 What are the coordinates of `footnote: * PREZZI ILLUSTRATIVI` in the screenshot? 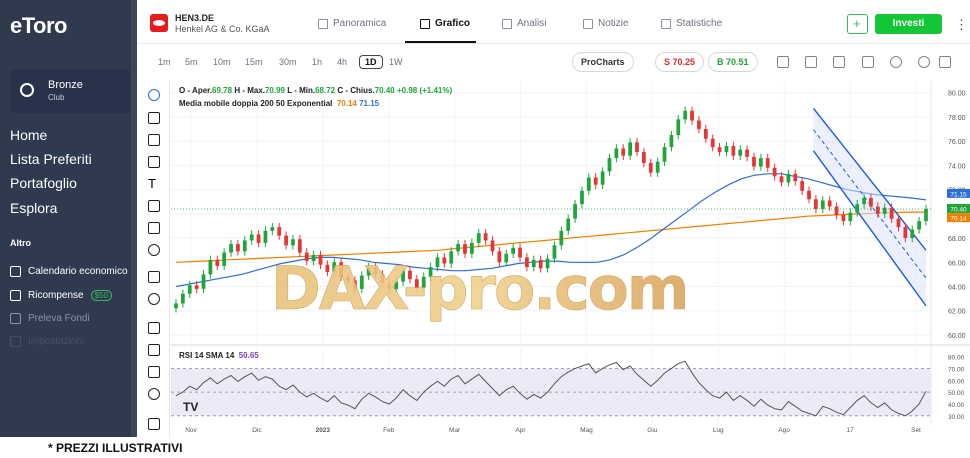 It's located at (115, 448).